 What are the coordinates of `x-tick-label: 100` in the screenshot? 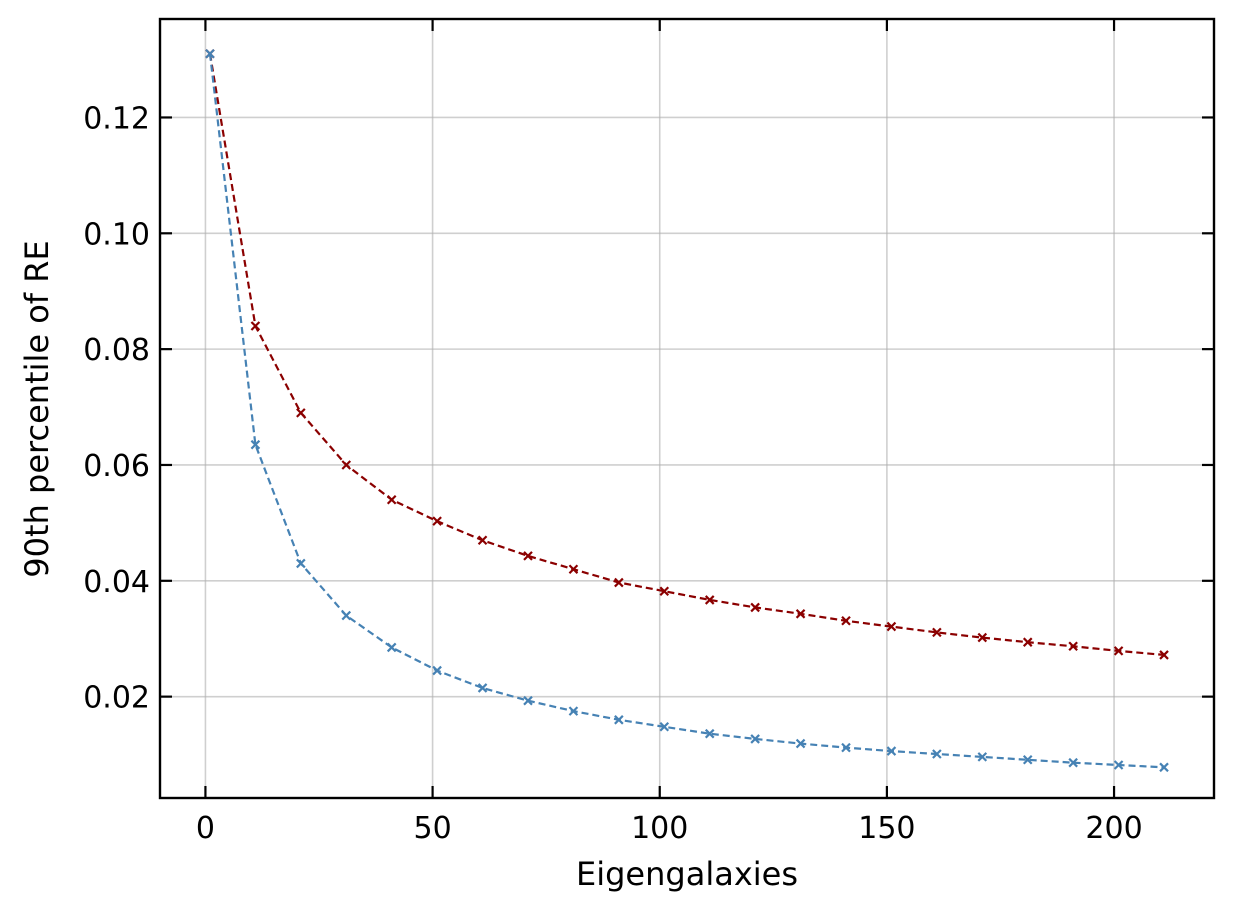 It's located at (659, 828).